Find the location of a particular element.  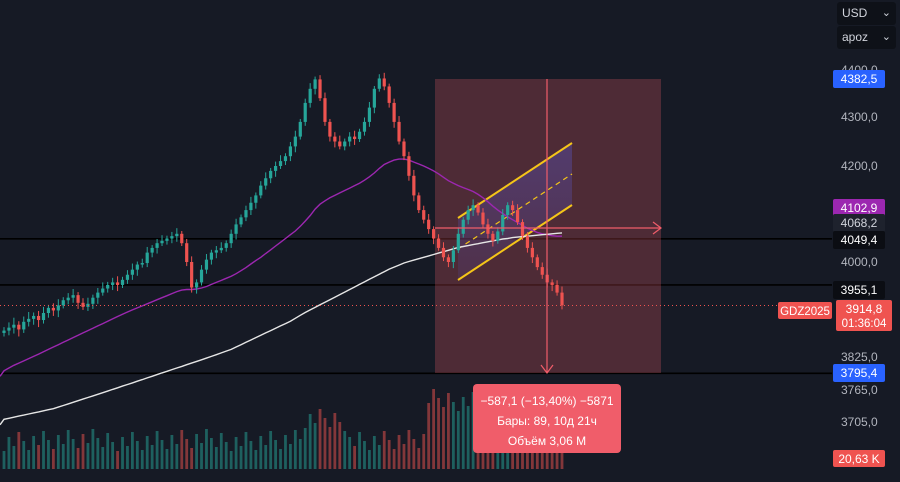

currency-dropdown: USD ⌄ is located at coordinates (866, 13).